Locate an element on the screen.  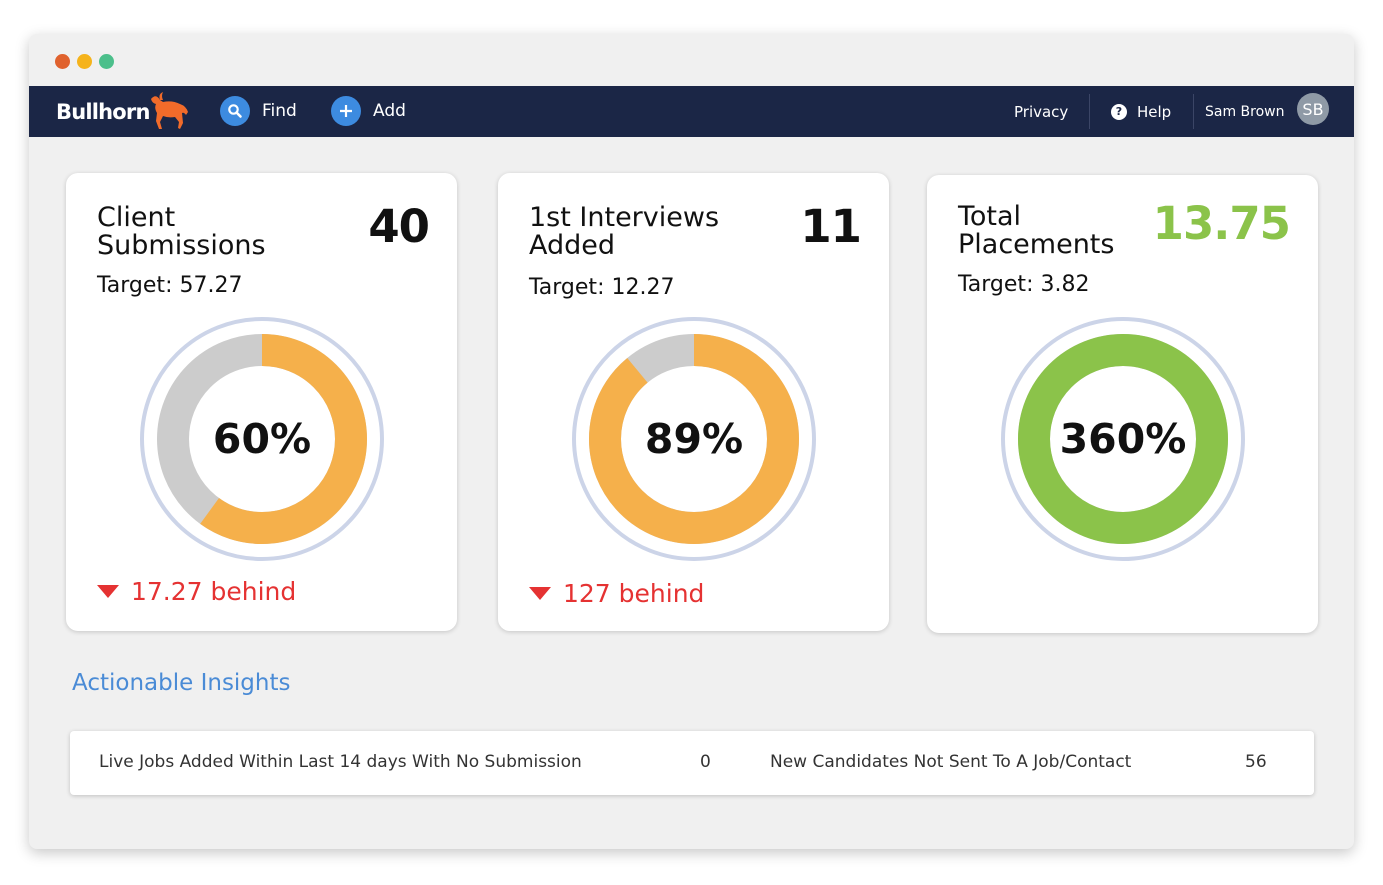
find-nav-button: Find is located at coordinates (258, 111).